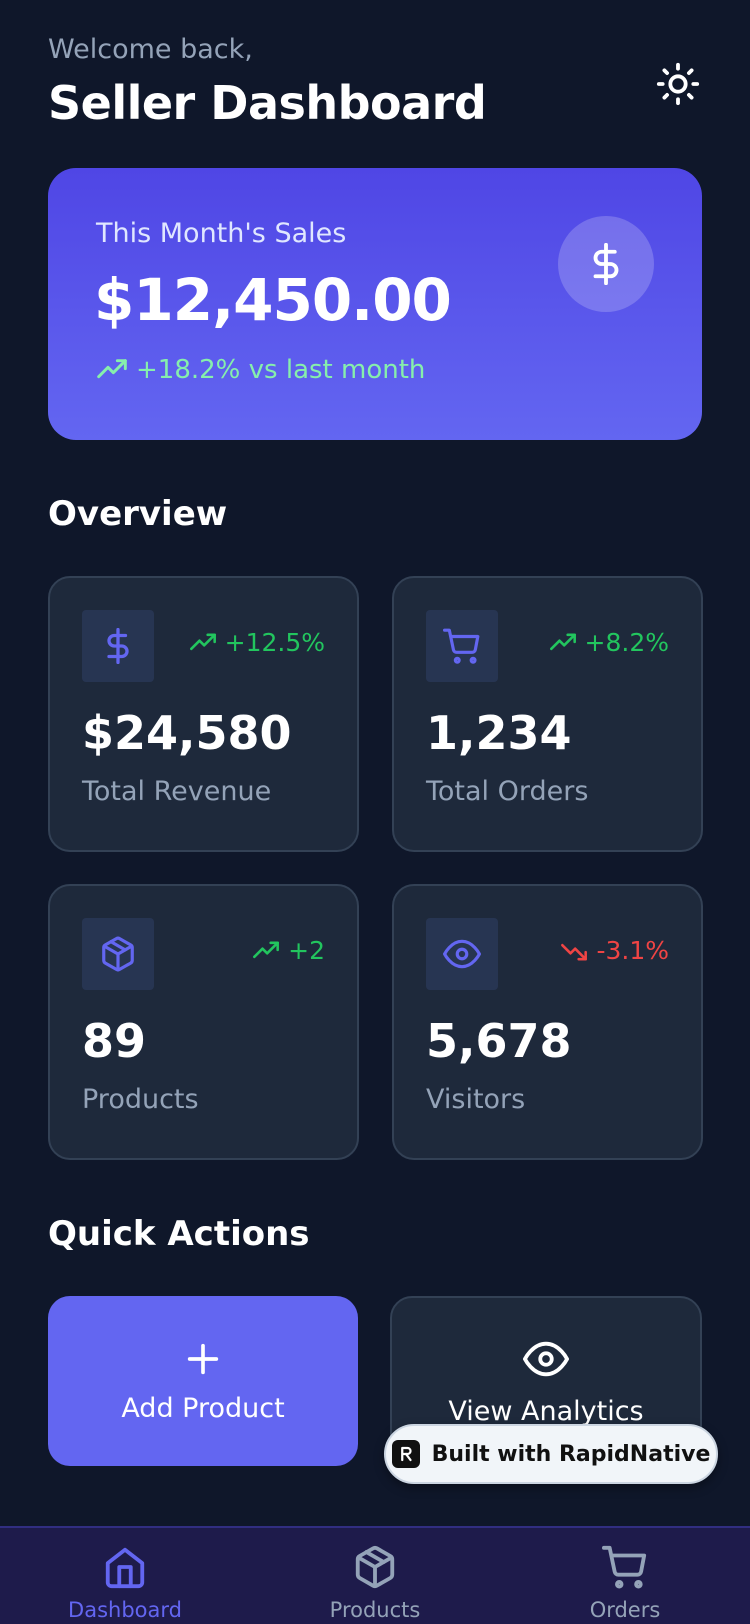 This screenshot has height=1624, width=750. I want to click on built-with-text: Built with RapidNative, so click(571, 1454).